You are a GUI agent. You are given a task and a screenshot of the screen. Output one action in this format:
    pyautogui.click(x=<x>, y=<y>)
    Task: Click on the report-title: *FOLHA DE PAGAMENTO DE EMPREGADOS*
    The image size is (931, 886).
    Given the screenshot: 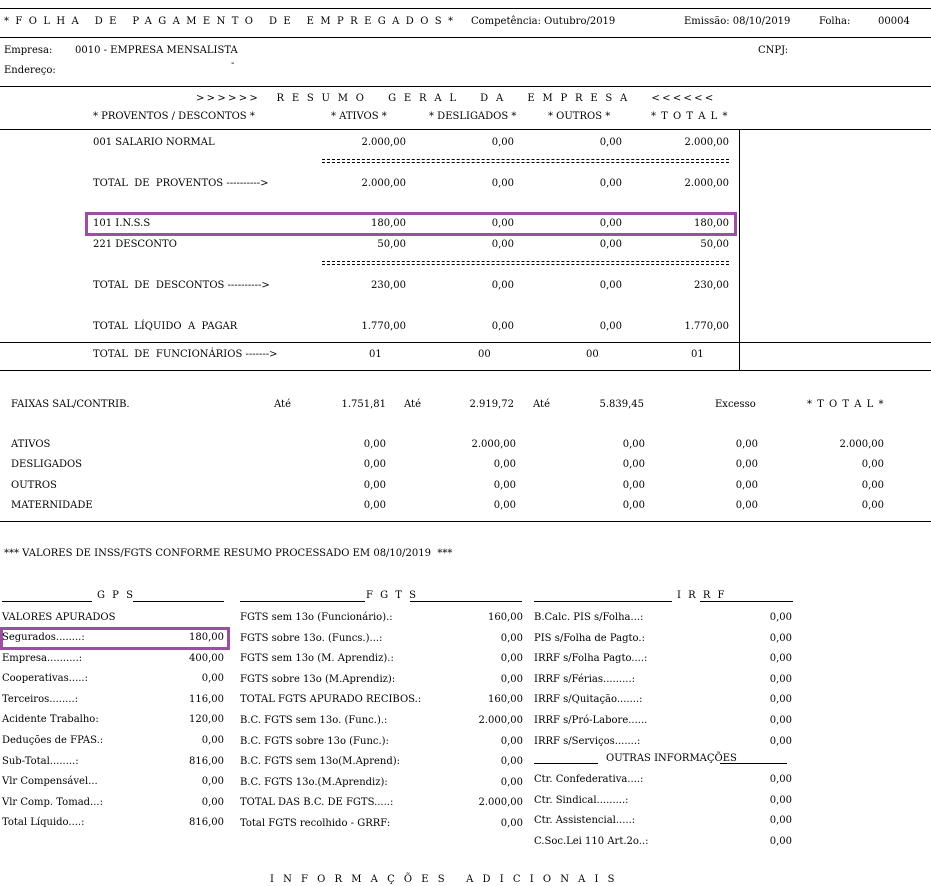 What is the action you would take?
    pyautogui.click(x=232, y=21)
    